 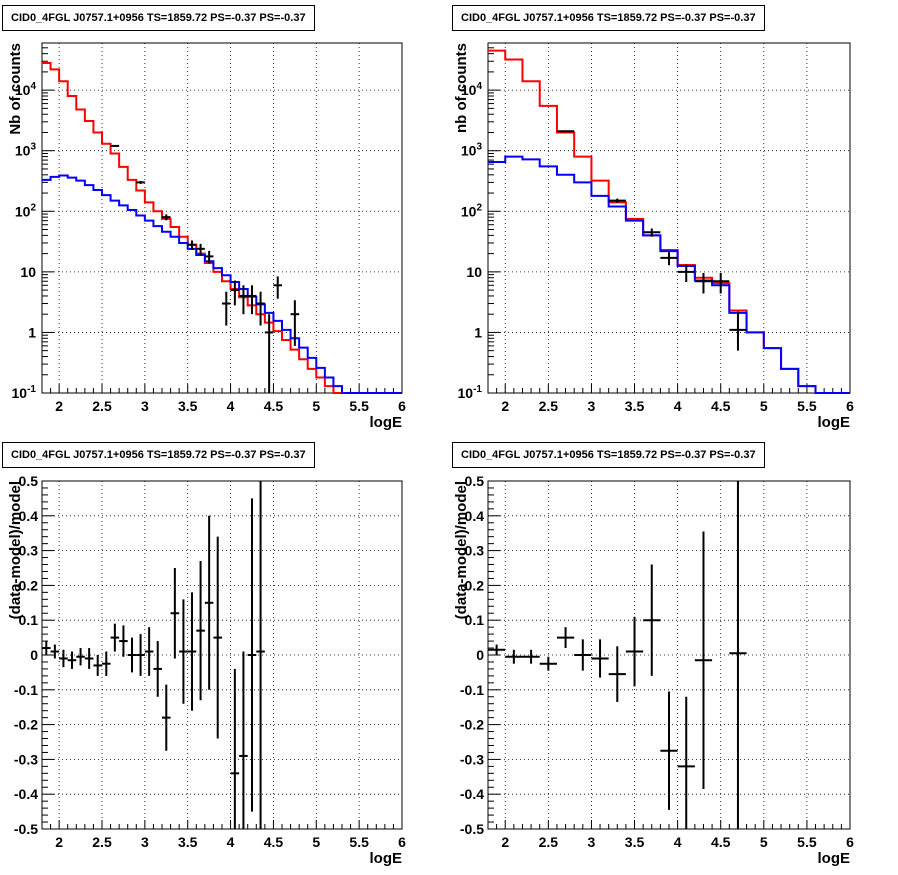 What do you see at coordinates (26, 725) in the screenshot?
I see `y-tick-label: -0.2` at bounding box center [26, 725].